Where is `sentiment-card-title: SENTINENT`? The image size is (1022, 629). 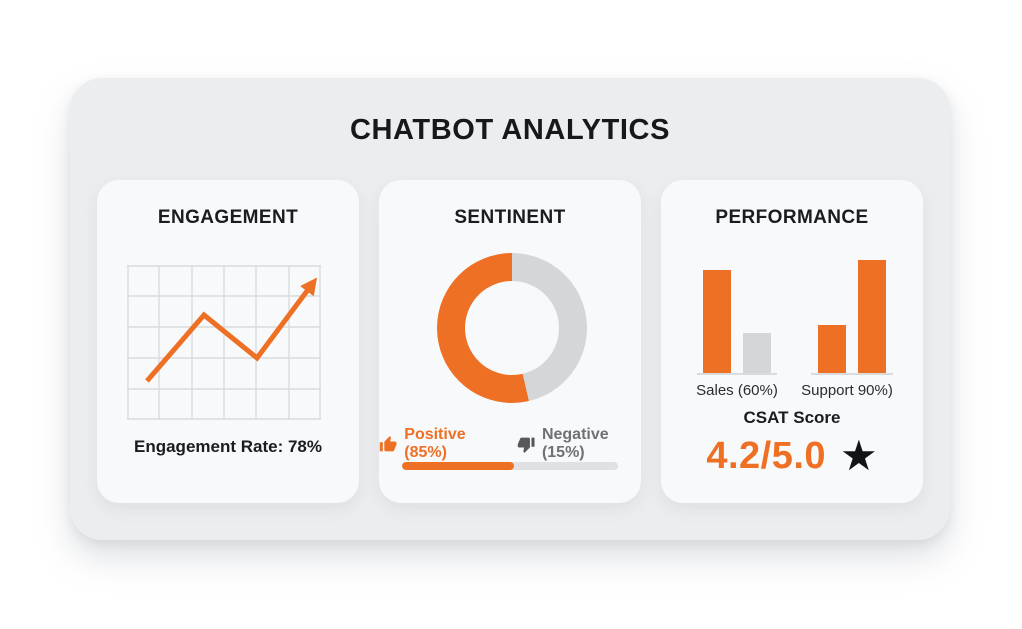 sentiment-card-title: SENTINENT is located at coordinates (510, 217).